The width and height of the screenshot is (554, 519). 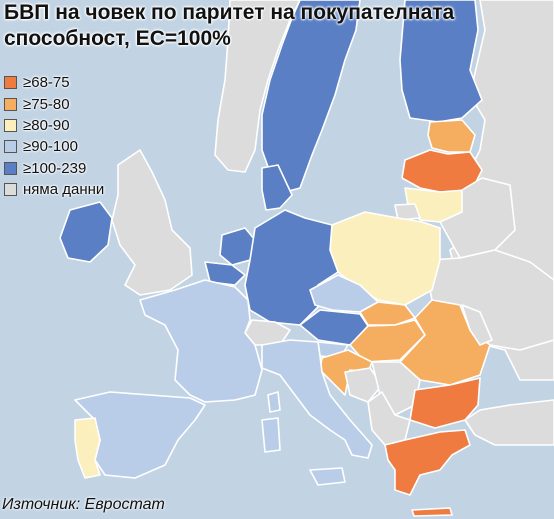 What do you see at coordinates (442, 171) in the screenshot?
I see `region-latvia` at bounding box center [442, 171].